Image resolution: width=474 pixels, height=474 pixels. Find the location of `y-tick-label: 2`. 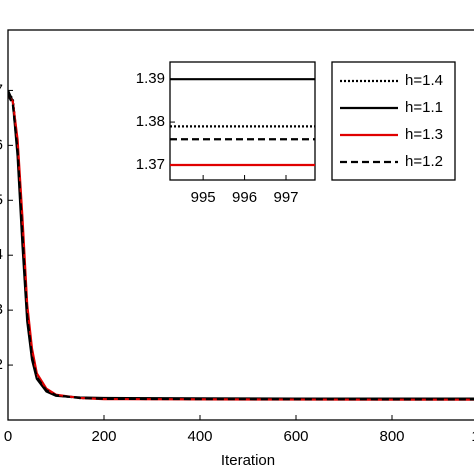

y-tick-label: 2 is located at coordinates (1, 364).